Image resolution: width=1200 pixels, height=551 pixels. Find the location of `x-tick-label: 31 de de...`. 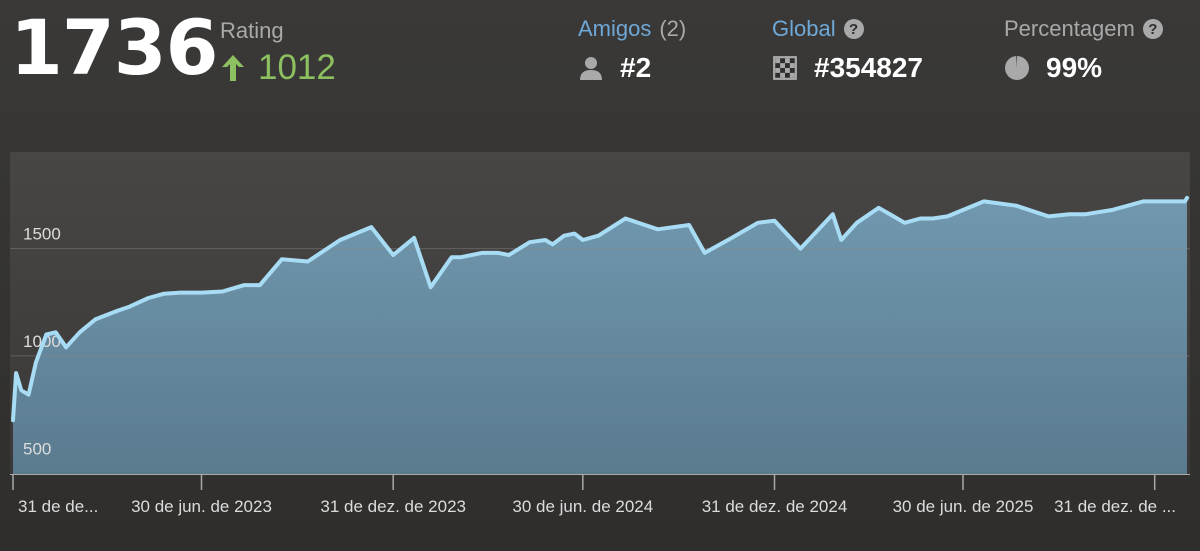

x-tick-label: 31 de de... is located at coordinates (58, 506).